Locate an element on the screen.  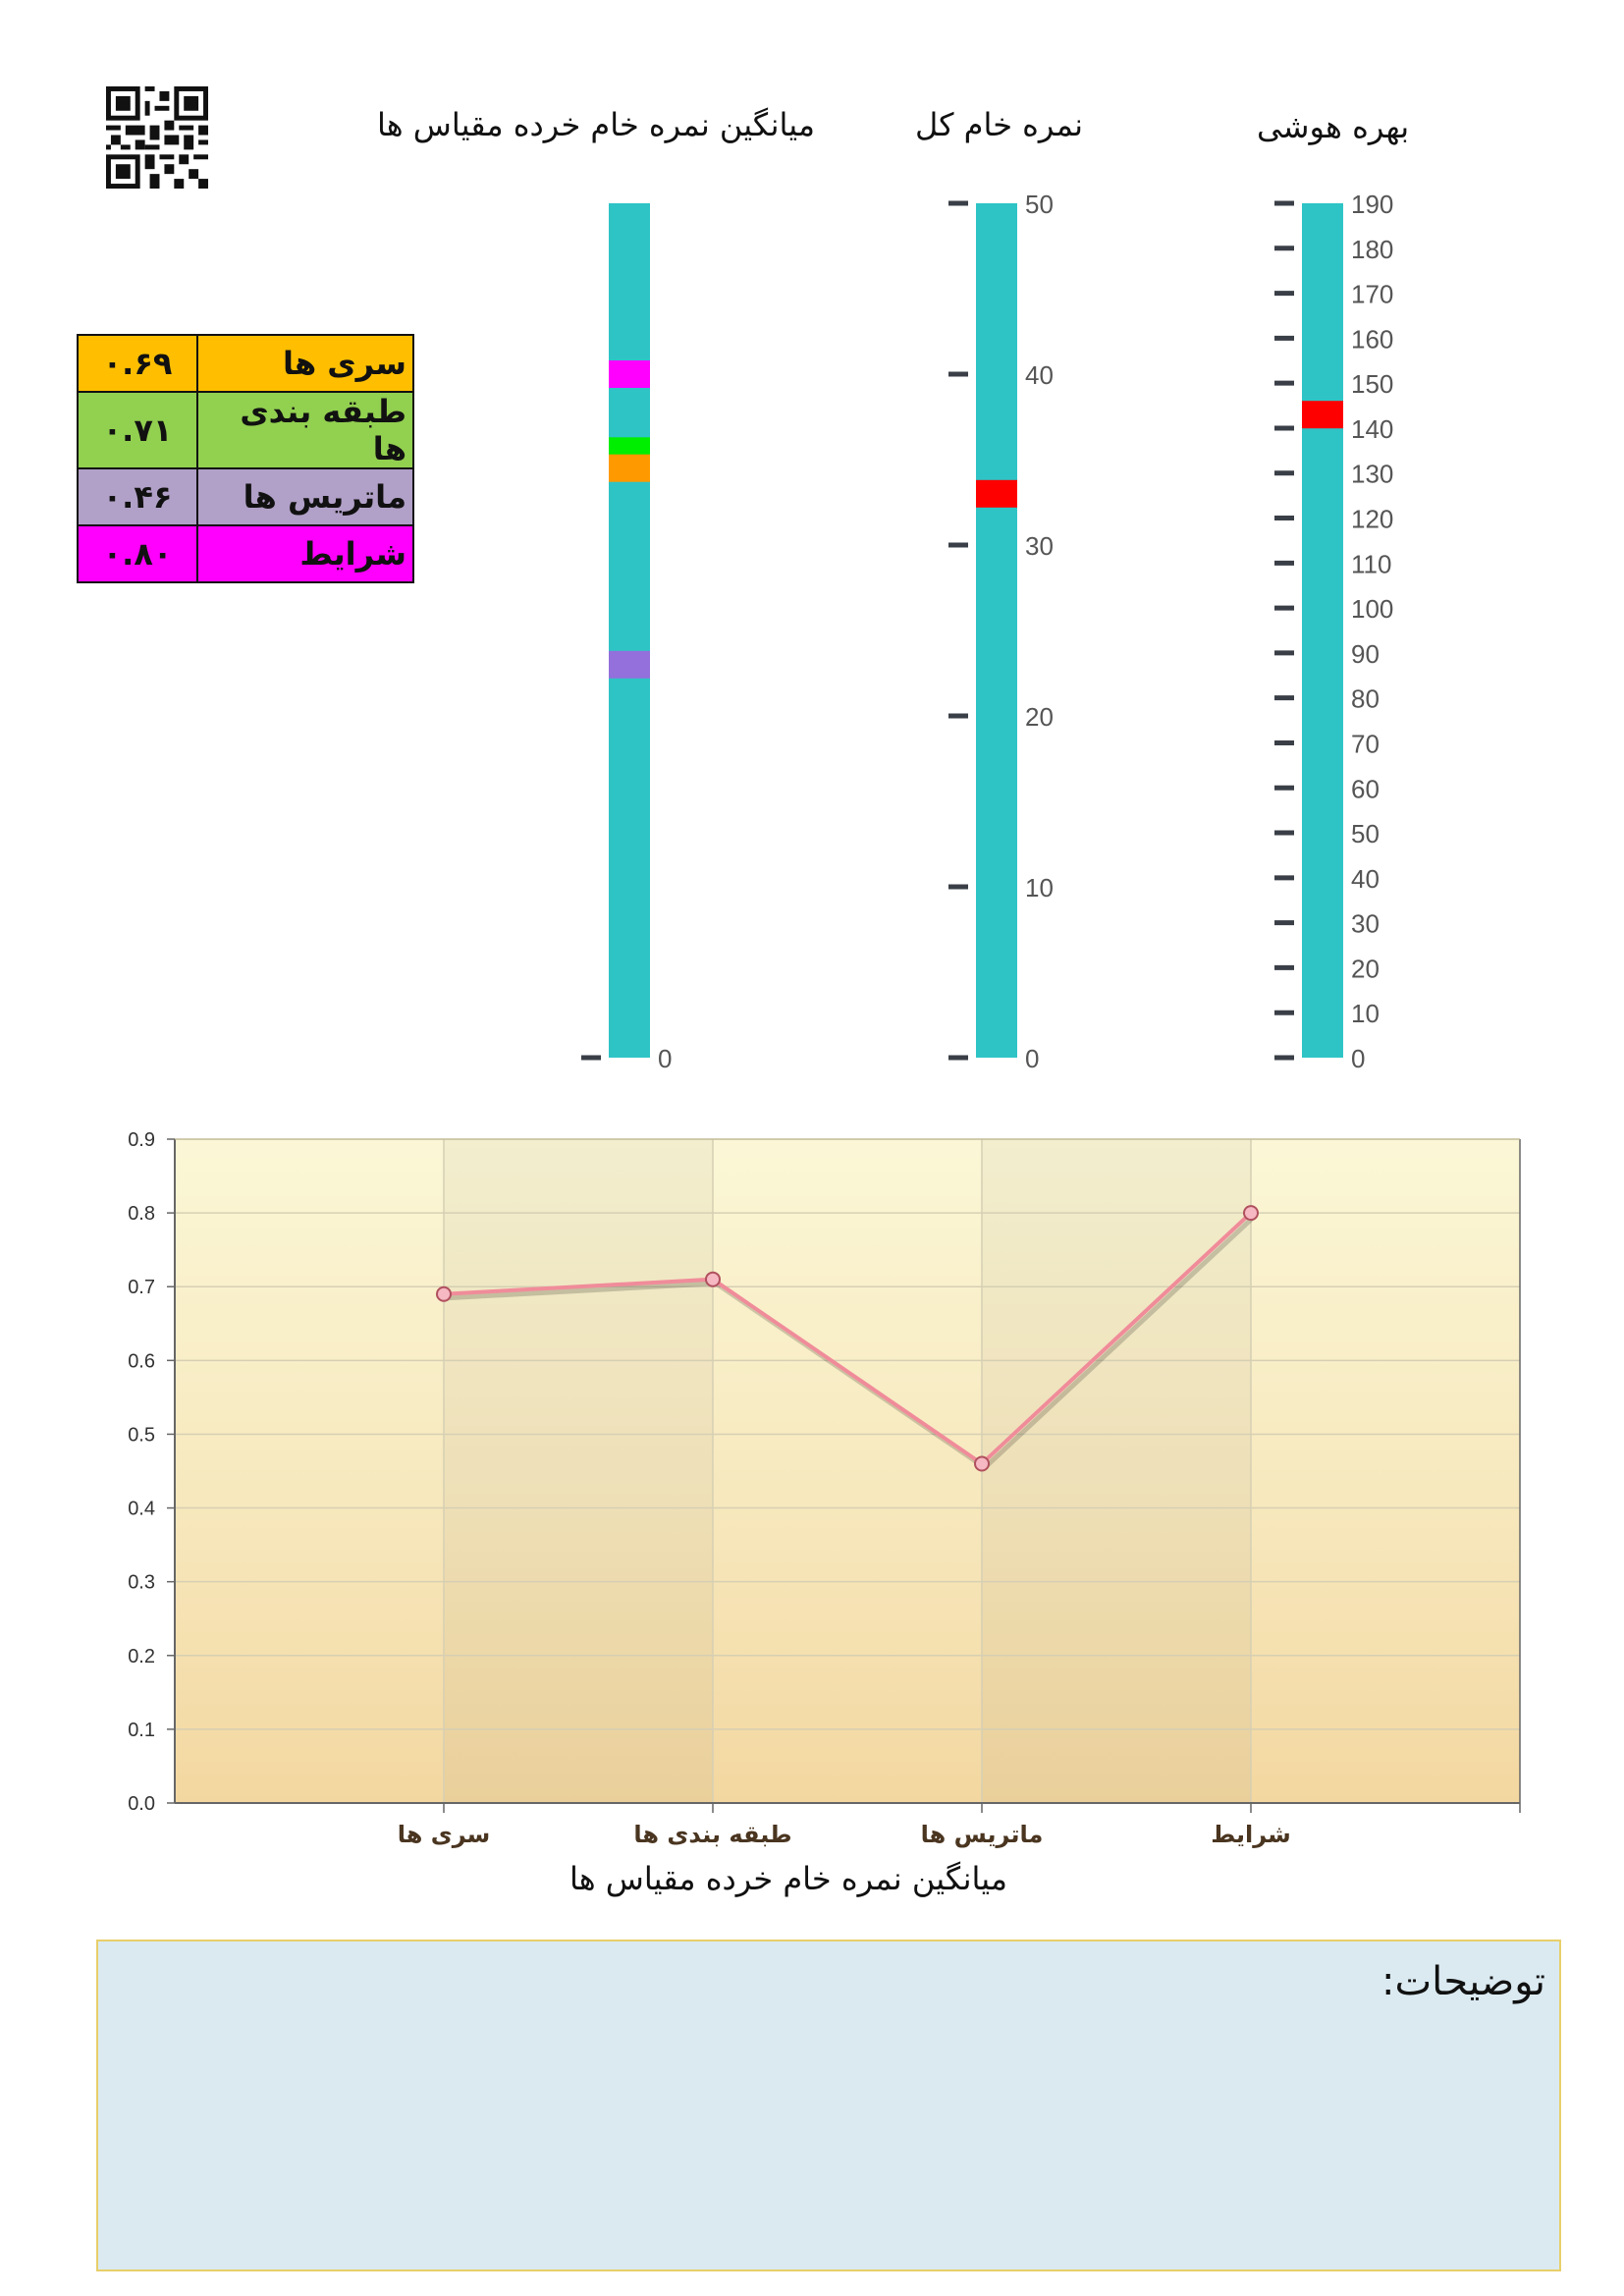
x-tick-label: ماتریس ها is located at coordinates (982, 1834).